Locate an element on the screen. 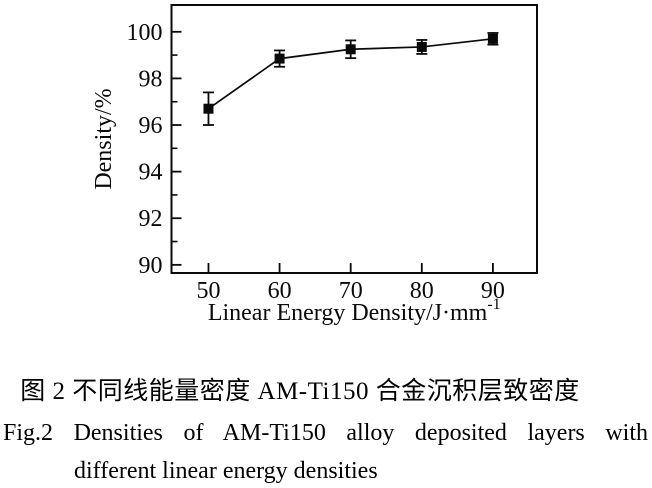 The width and height of the screenshot is (652, 488). x-tick-label: 50 is located at coordinates (208, 291).